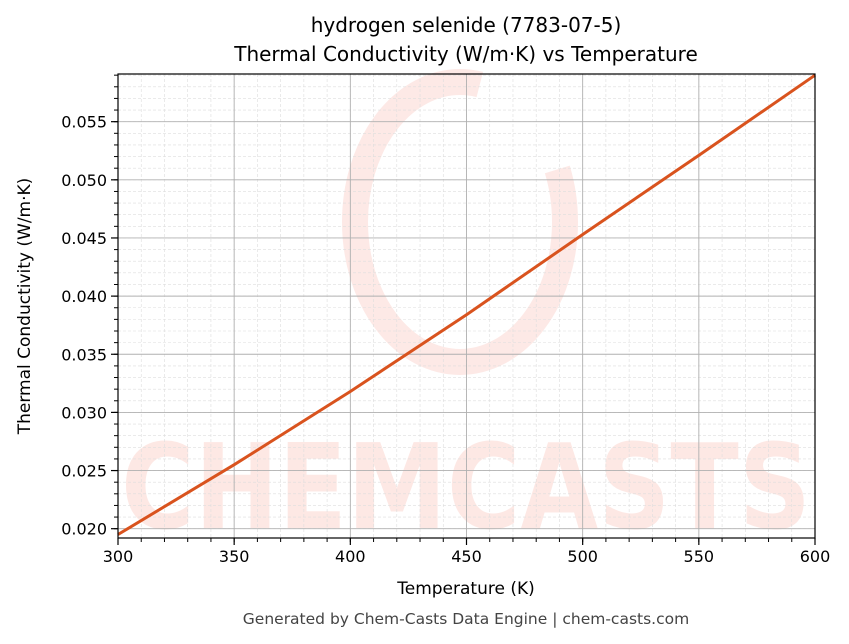  Describe the element at coordinates (466, 25) in the screenshot. I see `chart-title: hydrogen selenide (7783-07-5)` at that location.